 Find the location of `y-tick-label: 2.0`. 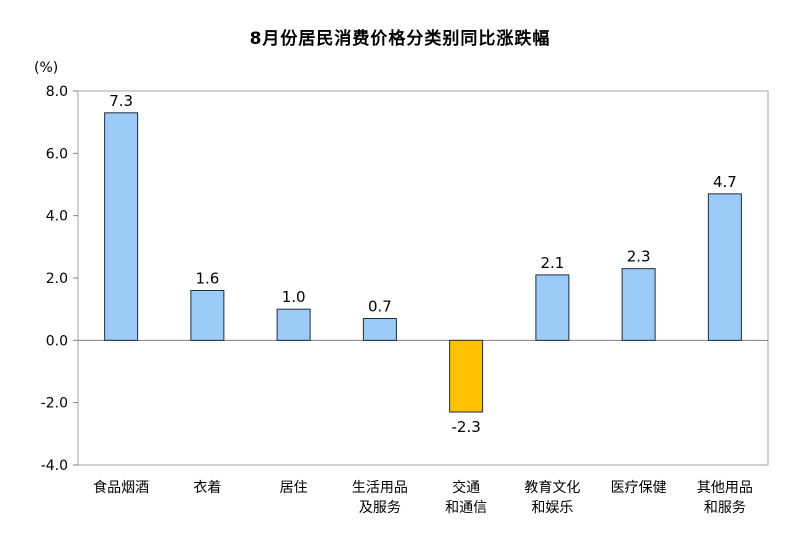

y-tick-label: 2.0 is located at coordinates (57, 279).